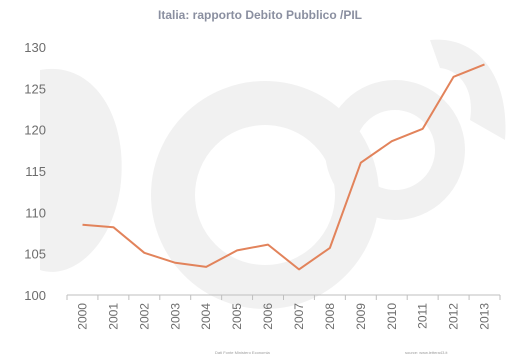 The image size is (520, 359). Describe the element at coordinates (144, 316) in the screenshot. I see `x-tick-label: 2002` at that location.